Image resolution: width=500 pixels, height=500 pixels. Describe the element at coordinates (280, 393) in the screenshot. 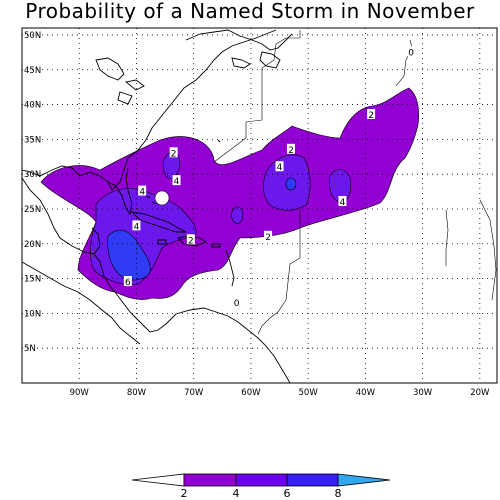

I see `longitude-tick-labels: 90W 80W 70W 60W 50W 40W 30W 20W` at that location.